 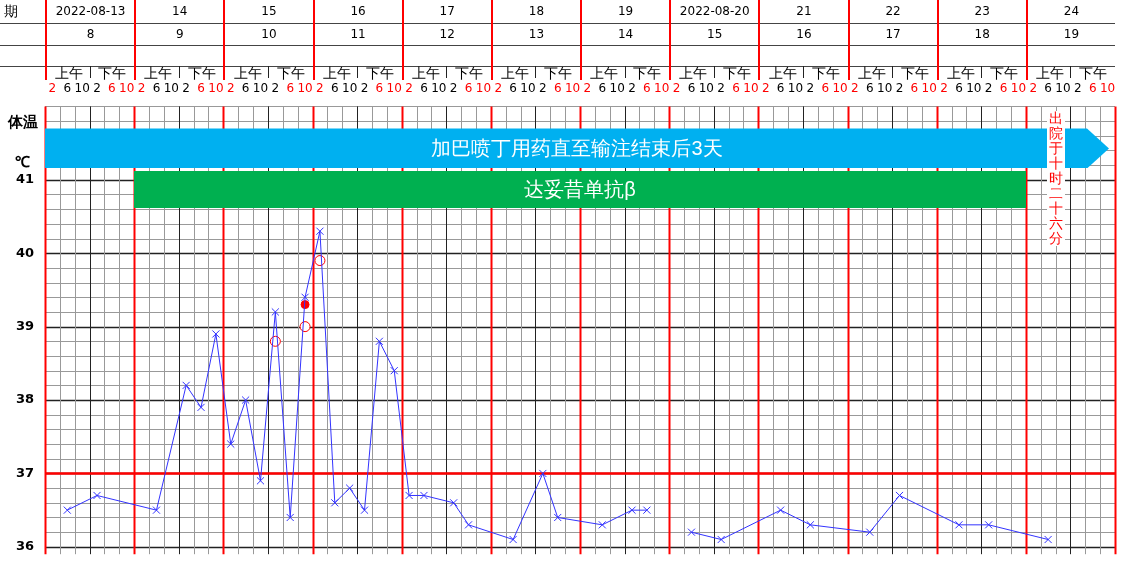 I want to click on text: 16, so click(x=358, y=11).